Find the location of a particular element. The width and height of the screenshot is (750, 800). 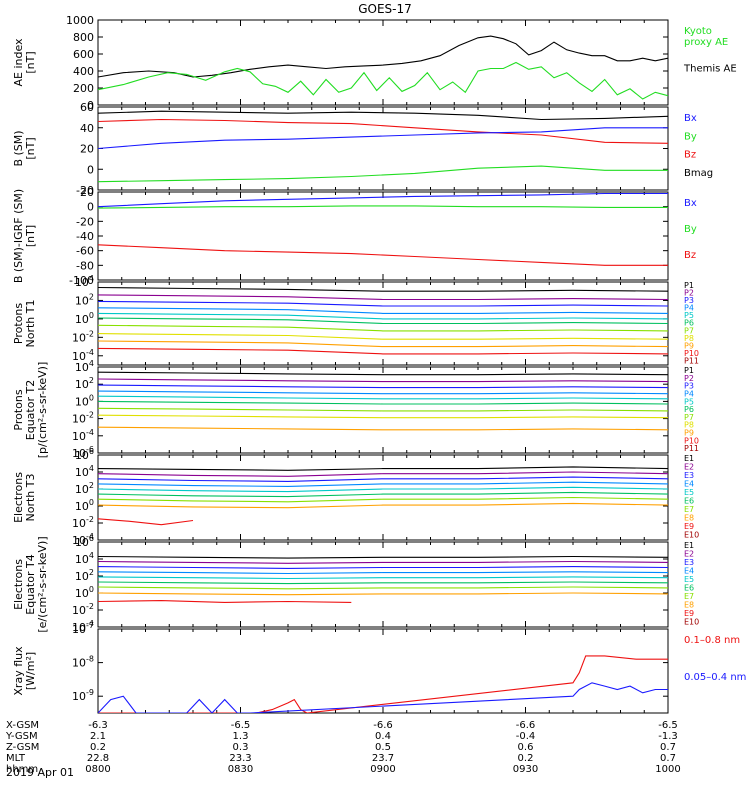

legend-entry-text: P8 is located at coordinates (689, 425).